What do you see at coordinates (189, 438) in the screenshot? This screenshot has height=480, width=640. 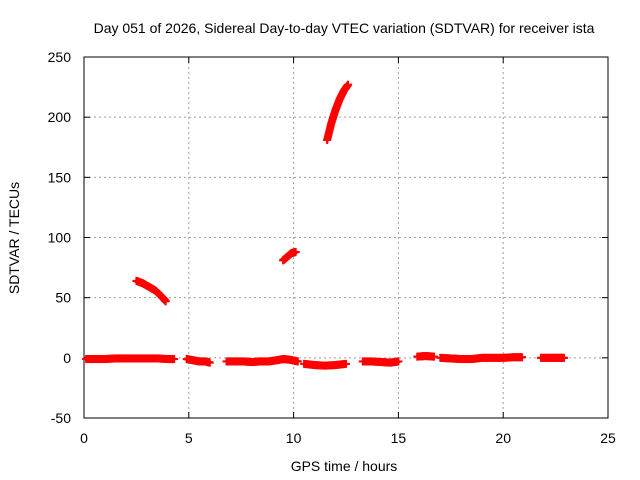 I see `x-tick-label: 5` at bounding box center [189, 438].